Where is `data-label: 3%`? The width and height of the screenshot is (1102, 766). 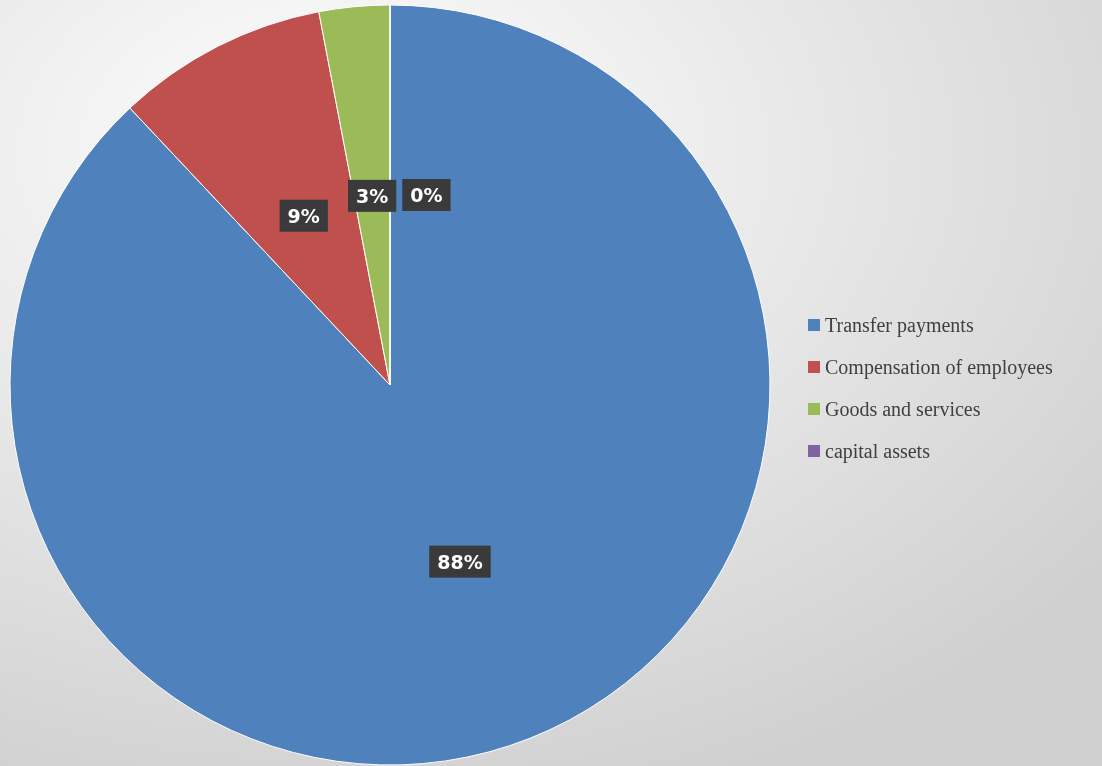 data-label: 3% is located at coordinates (372, 195).